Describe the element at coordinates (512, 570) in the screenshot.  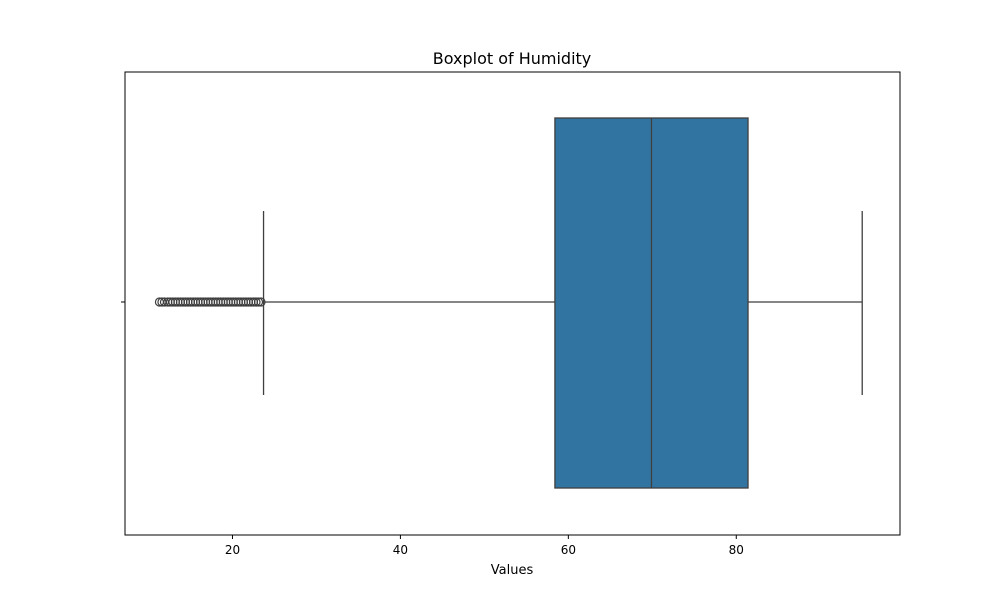
I see `x-axis-label: Values` at that location.